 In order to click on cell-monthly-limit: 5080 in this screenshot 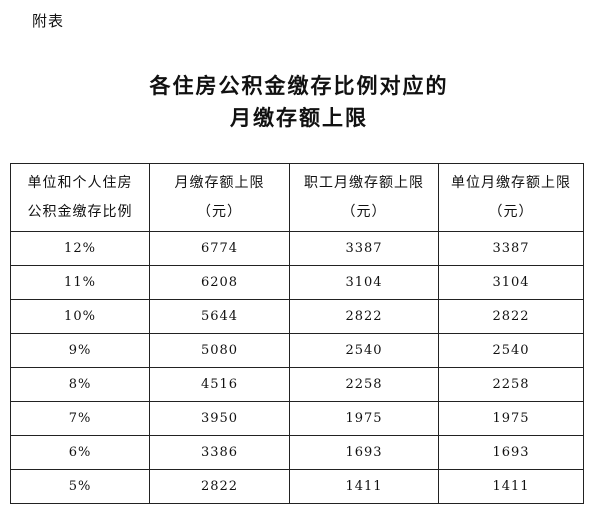, I will do `click(219, 350)`.